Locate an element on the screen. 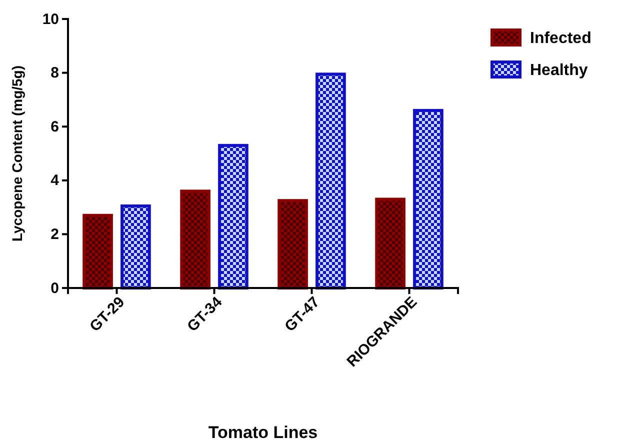 The image size is (618, 444). legend-label: Healthy is located at coordinates (559, 70).